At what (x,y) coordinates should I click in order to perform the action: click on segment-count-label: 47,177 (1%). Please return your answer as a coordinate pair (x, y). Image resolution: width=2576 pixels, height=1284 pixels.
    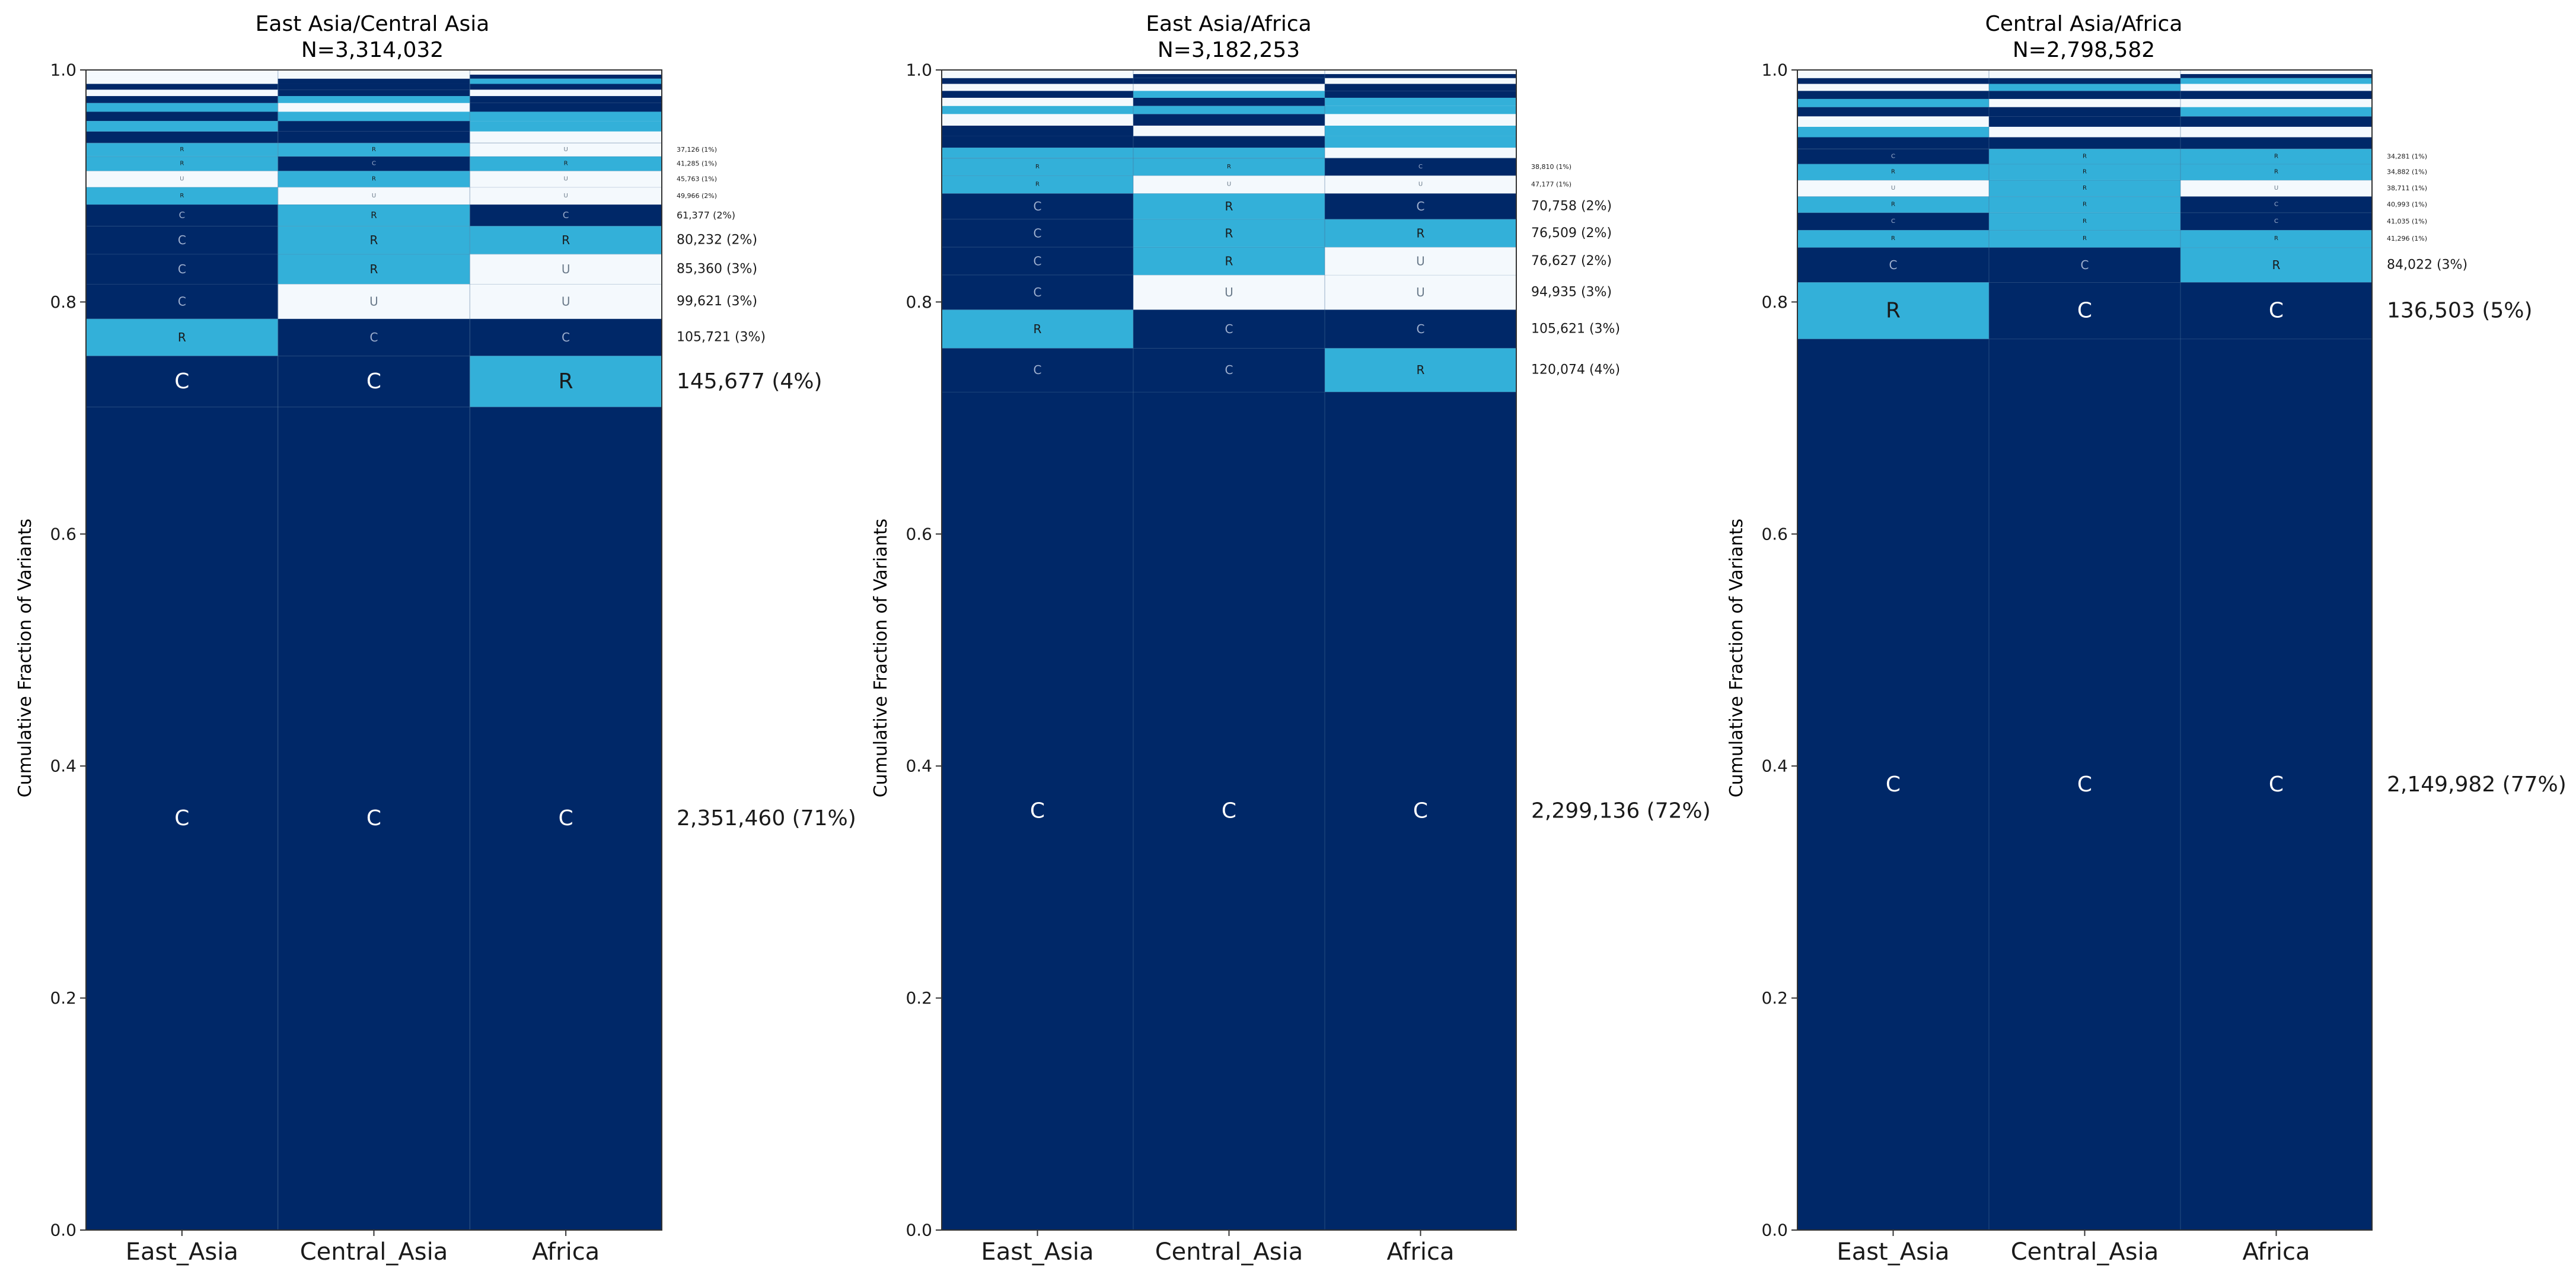
    Looking at the image, I should click on (1551, 185).